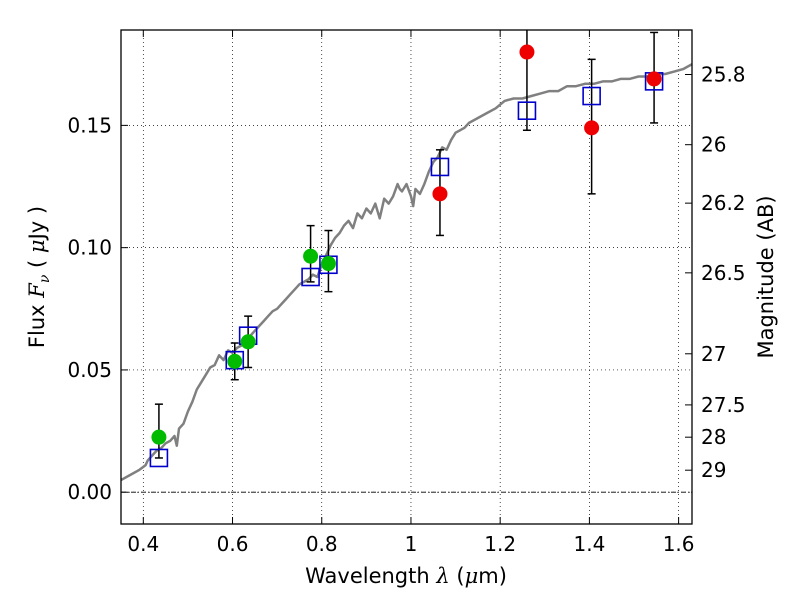  I want to click on magnitude-tick-label: 26, so click(713, 145).